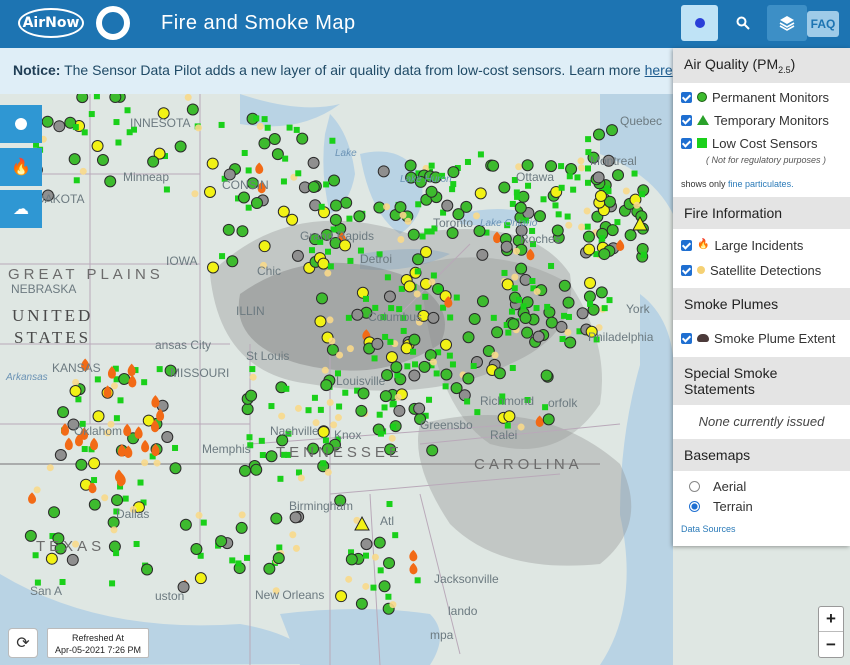 Image resolution: width=850 pixels, height=665 pixels. What do you see at coordinates (761, 270) in the screenshot?
I see `toggle-satellite-detections: Satellite Detections` at bounding box center [761, 270].